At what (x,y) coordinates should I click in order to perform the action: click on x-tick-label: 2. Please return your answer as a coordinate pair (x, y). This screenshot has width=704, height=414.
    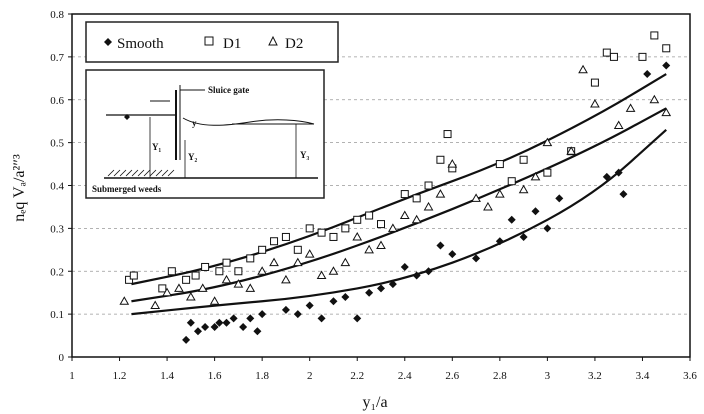
    Looking at the image, I should click on (310, 376).